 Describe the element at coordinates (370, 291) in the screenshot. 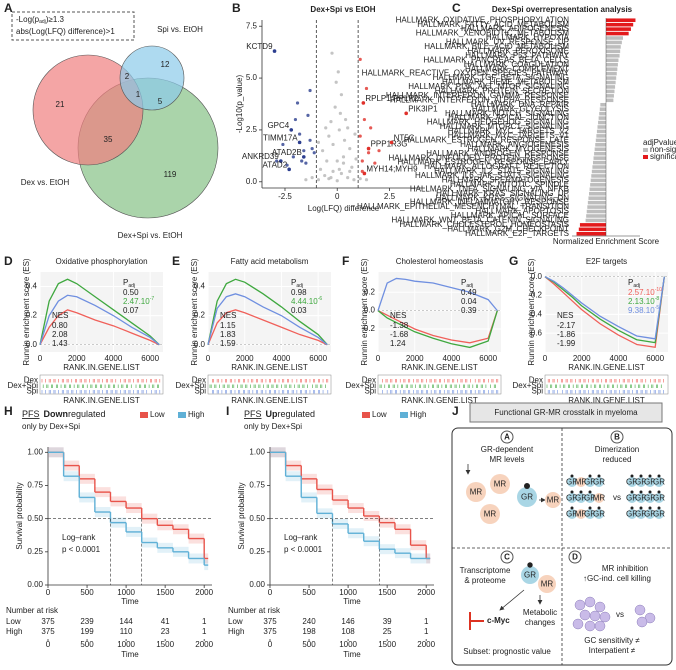

I see `y-tick-label: 0.2` at that location.